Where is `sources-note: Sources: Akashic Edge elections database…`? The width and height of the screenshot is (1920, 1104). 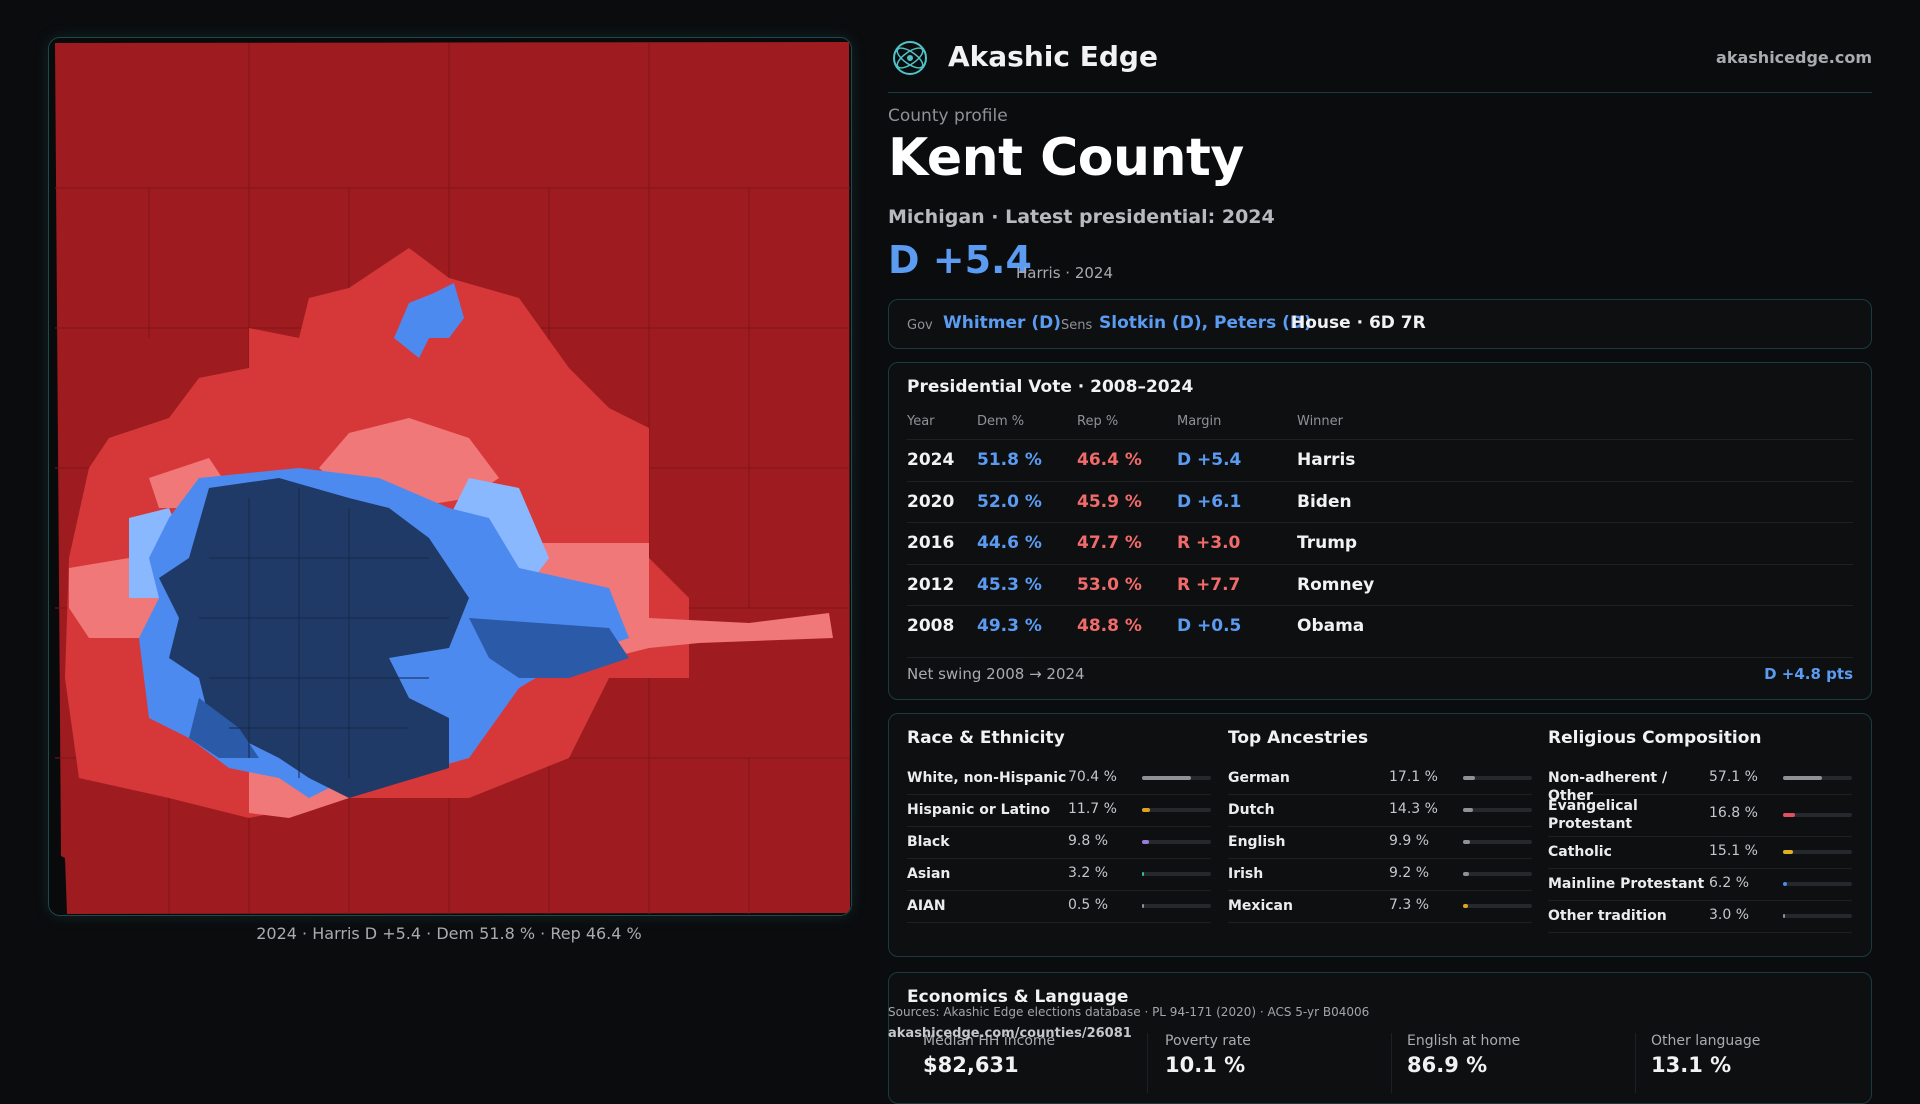 sources-note: Sources: Akashic Edge elections database… is located at coordinates (1129, 1012).